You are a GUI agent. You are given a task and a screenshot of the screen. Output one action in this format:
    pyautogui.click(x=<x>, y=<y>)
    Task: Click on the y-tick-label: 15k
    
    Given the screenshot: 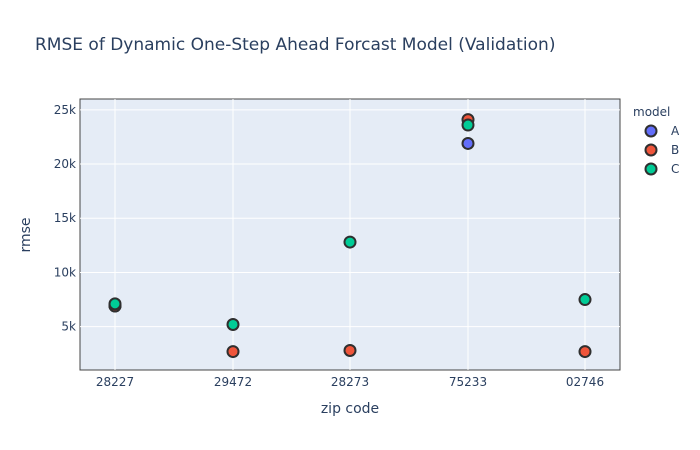 What is the action you would take?
    pyautogui.click(x=65, y=218)
    